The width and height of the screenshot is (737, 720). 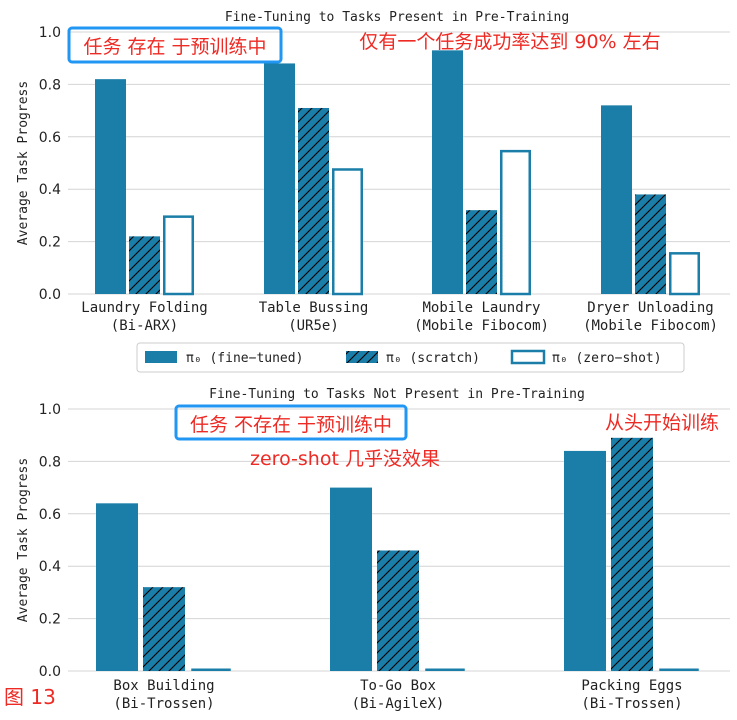 I want to click on legend-swatch-zero-shot, so click(x=528, y=357).